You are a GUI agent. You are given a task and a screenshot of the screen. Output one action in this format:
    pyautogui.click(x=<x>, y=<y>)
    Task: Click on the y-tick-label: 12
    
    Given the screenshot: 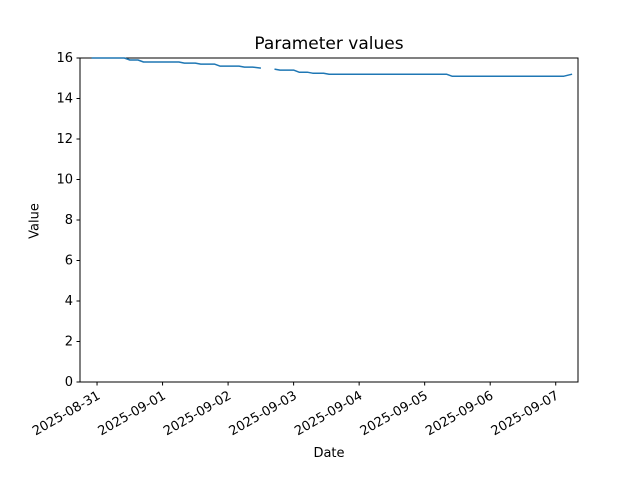 What is the action you would take?
    pyautogui.click(x=64, y=139)
    